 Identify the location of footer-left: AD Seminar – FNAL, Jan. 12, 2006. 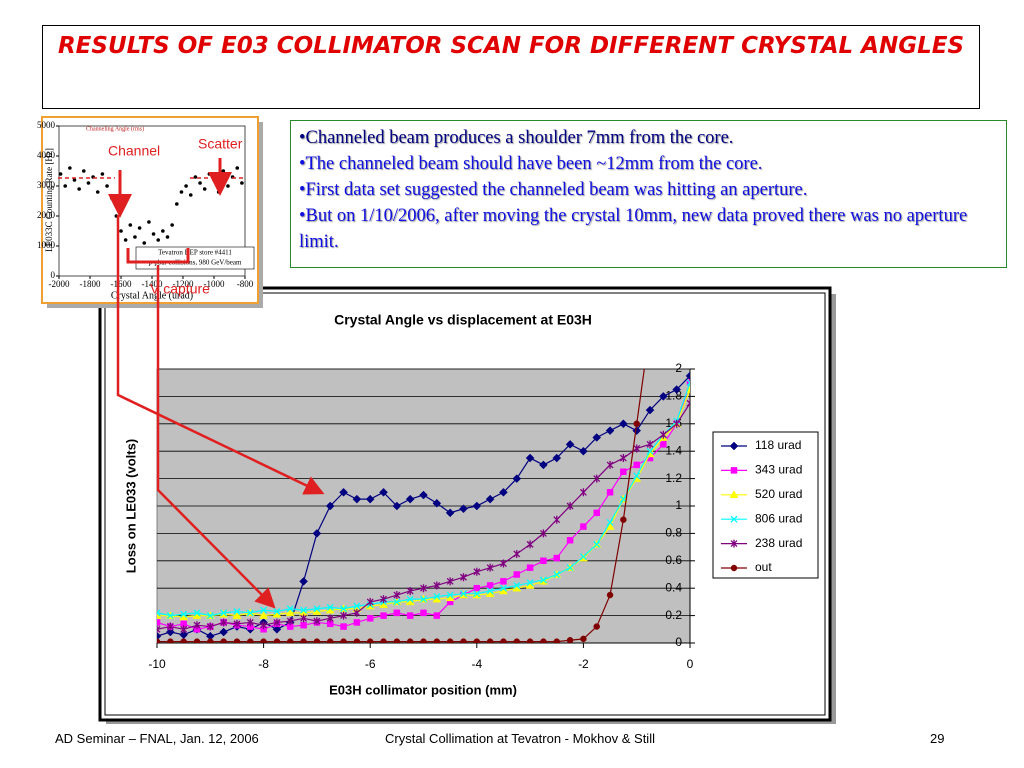
(157, 738).